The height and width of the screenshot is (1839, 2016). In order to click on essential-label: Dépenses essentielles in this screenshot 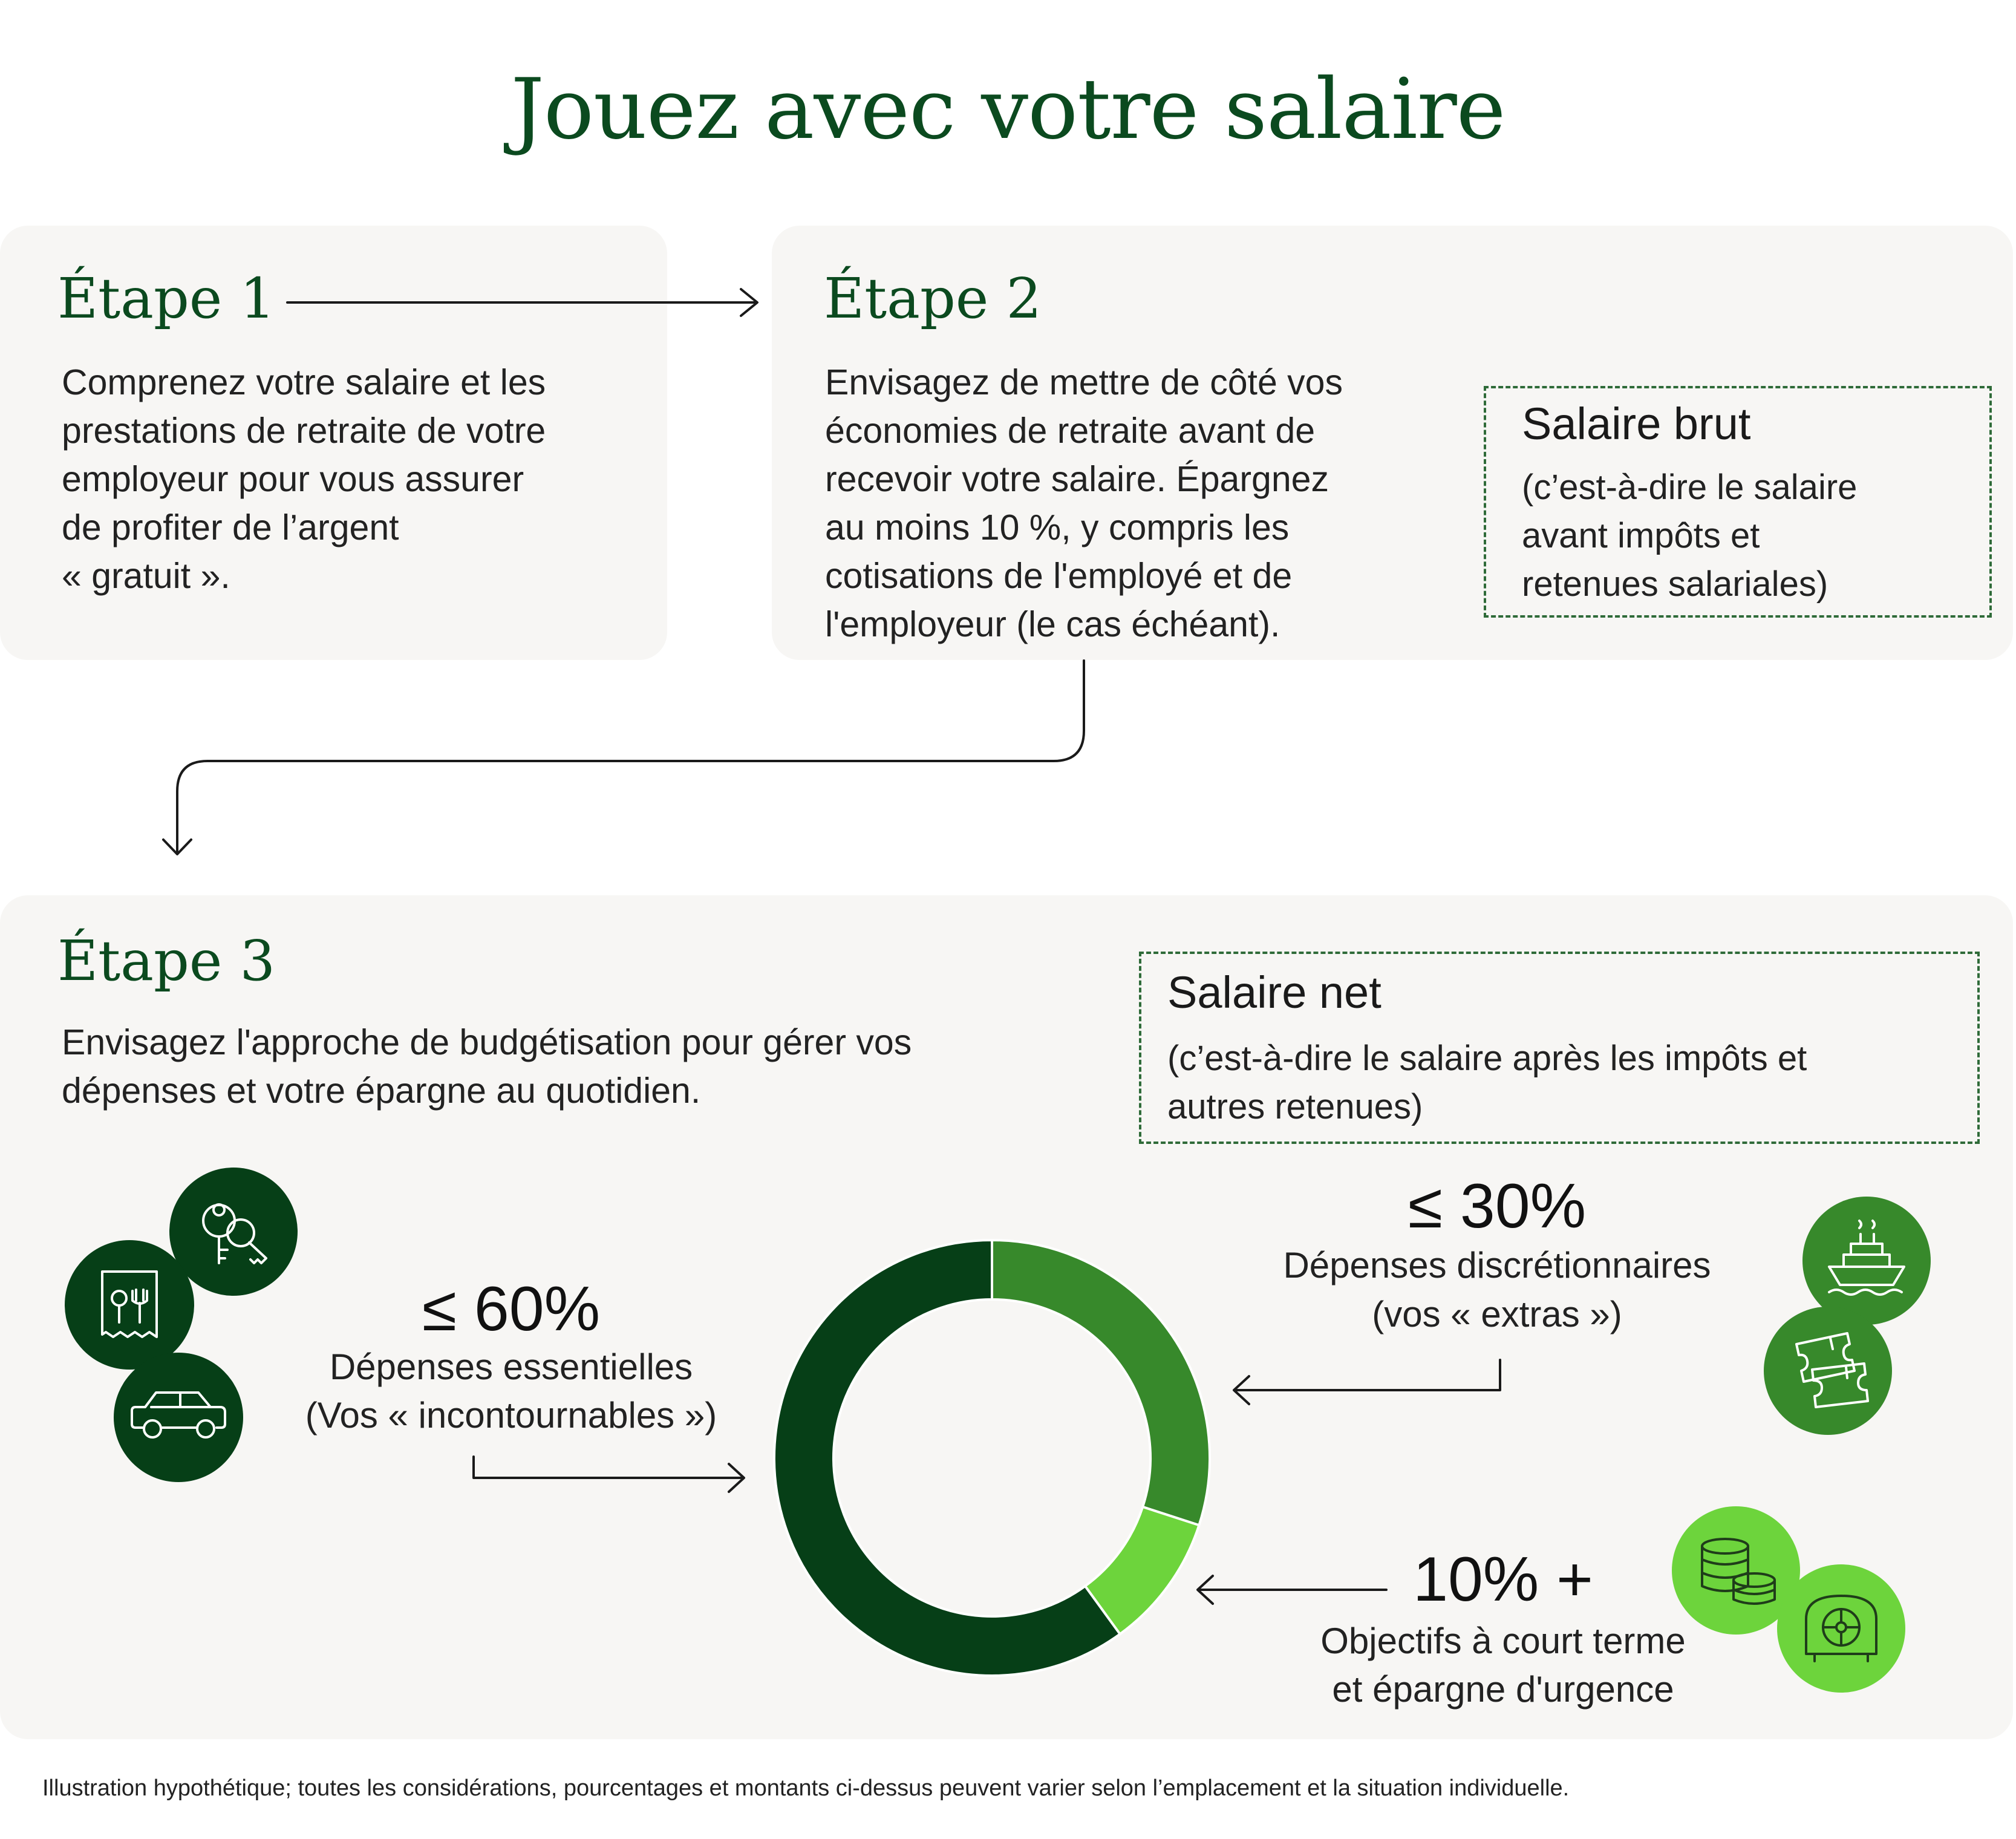, I will do `click(511, 1367)`.